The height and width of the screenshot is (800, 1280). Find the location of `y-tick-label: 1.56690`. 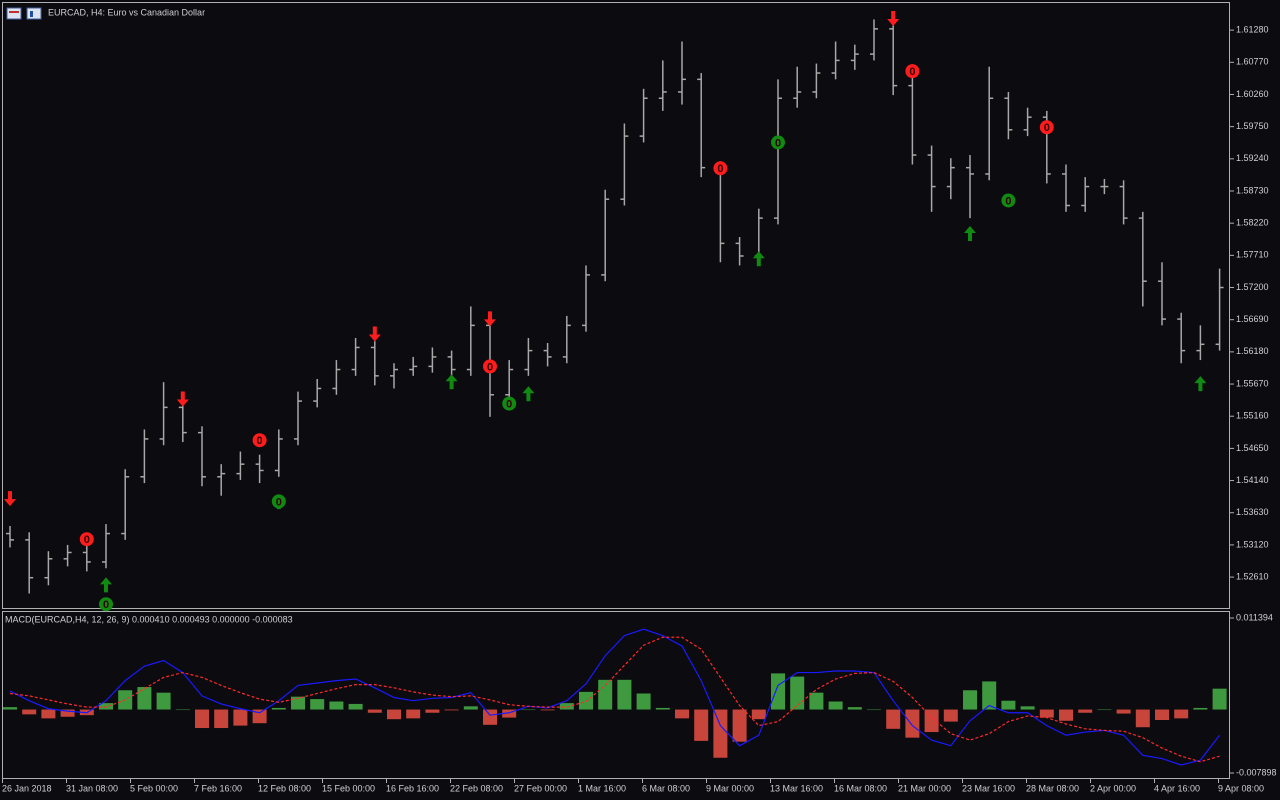

y-tick-label: 1.56690 is located at coordinates (1252, 319).